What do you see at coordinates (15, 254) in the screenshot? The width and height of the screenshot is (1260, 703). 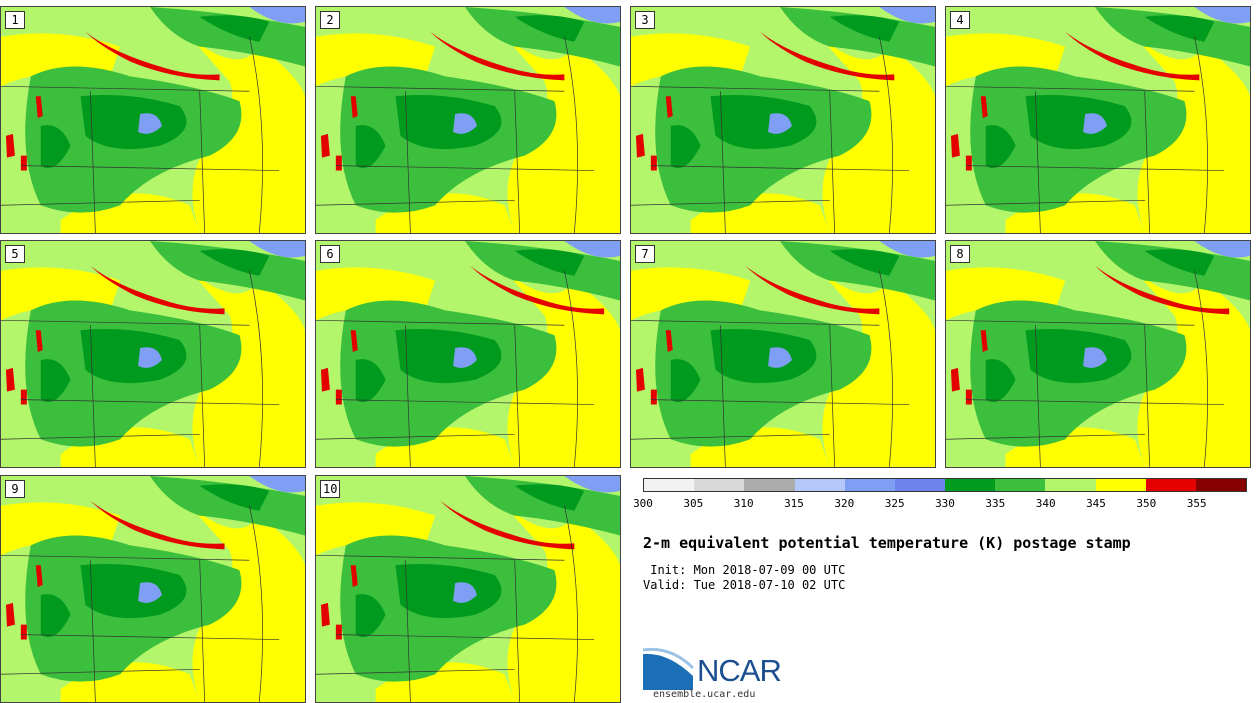 I see `panel-number: 5` at bounding box center [15, 254].